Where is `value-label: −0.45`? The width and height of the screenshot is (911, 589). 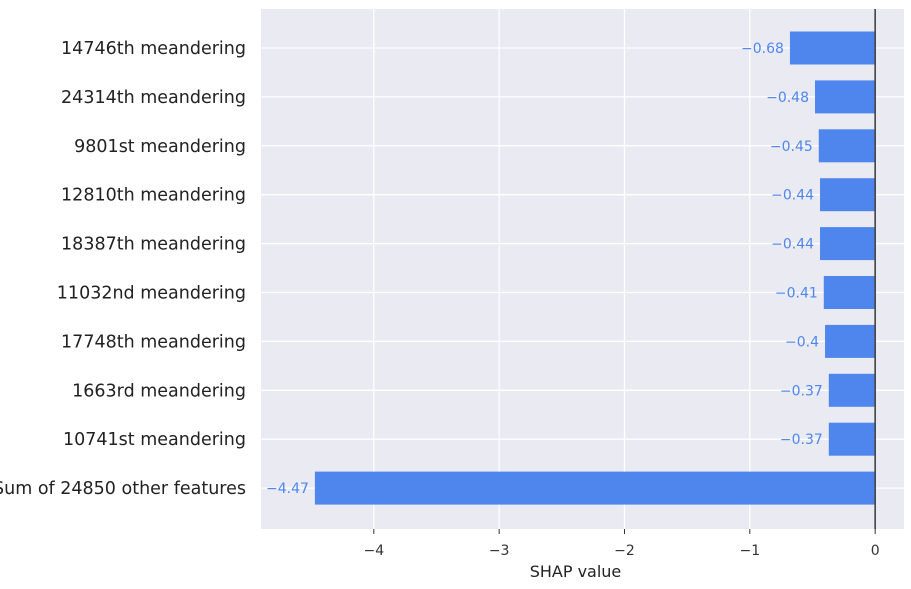
value-label: −0.45 is located at coordinates (791, 147).